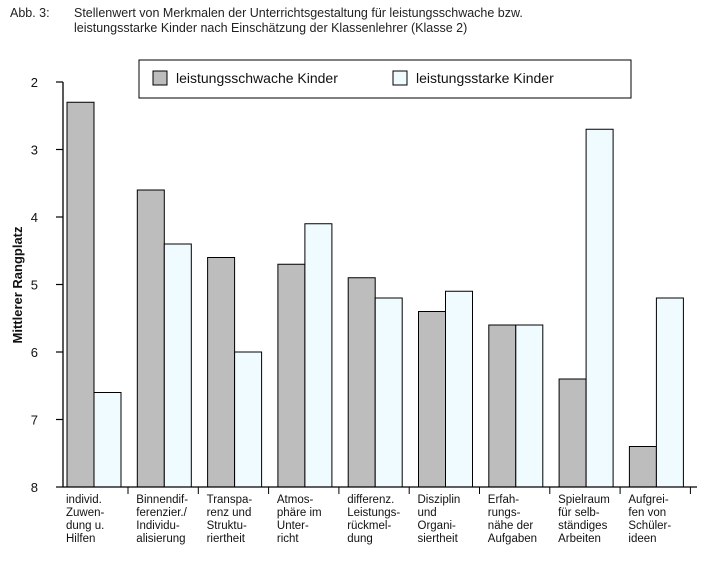  Describe the element at coordinates (226, 539) in the screenshot. I see `x-tick-label-line: riertheit` at that location.